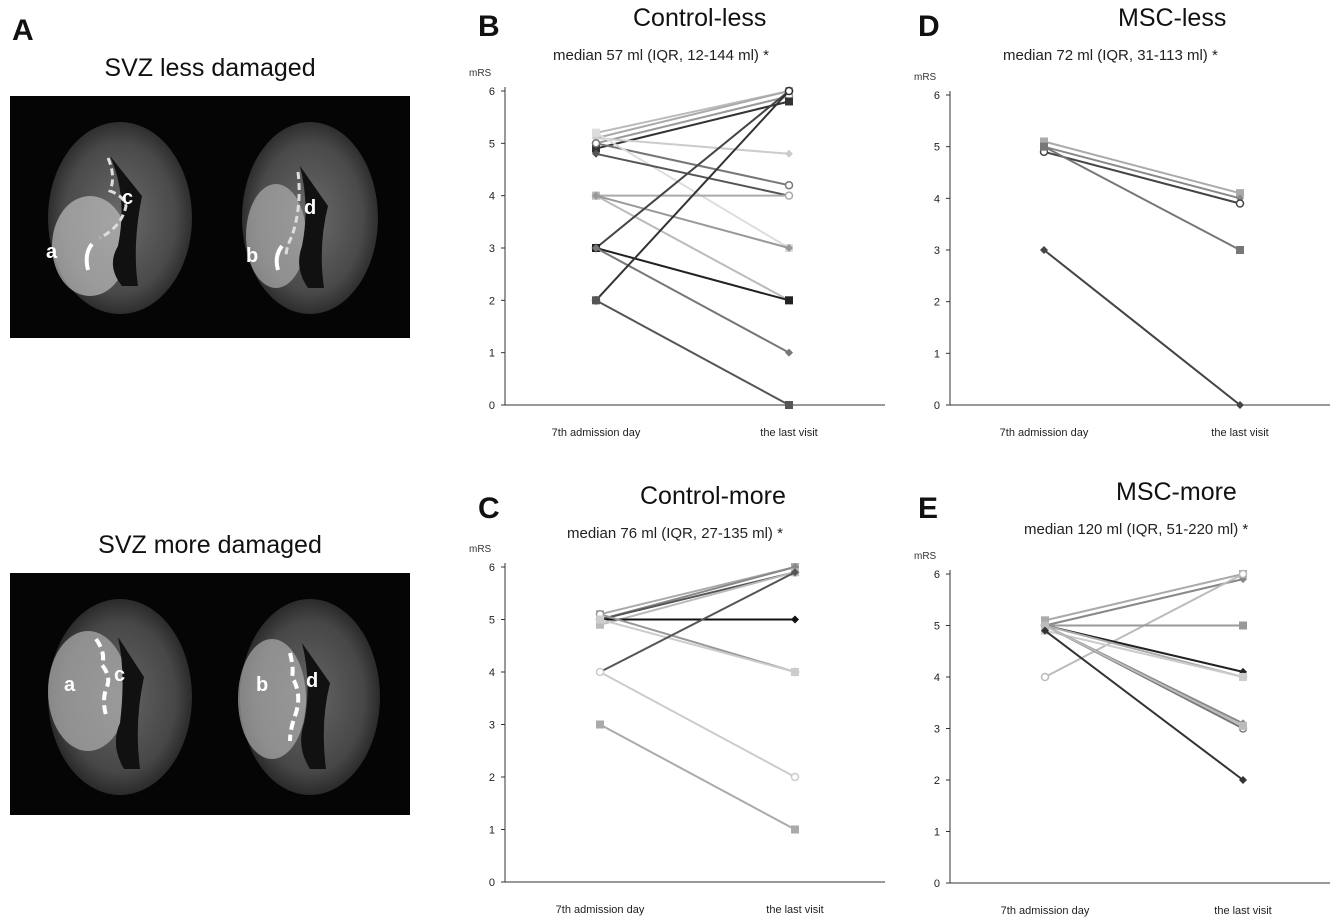 Image resolution: width=1334 pixels, height=917 pixels. I want to click on brain-scan-less-damaged: a c b d, so click(210, 217).